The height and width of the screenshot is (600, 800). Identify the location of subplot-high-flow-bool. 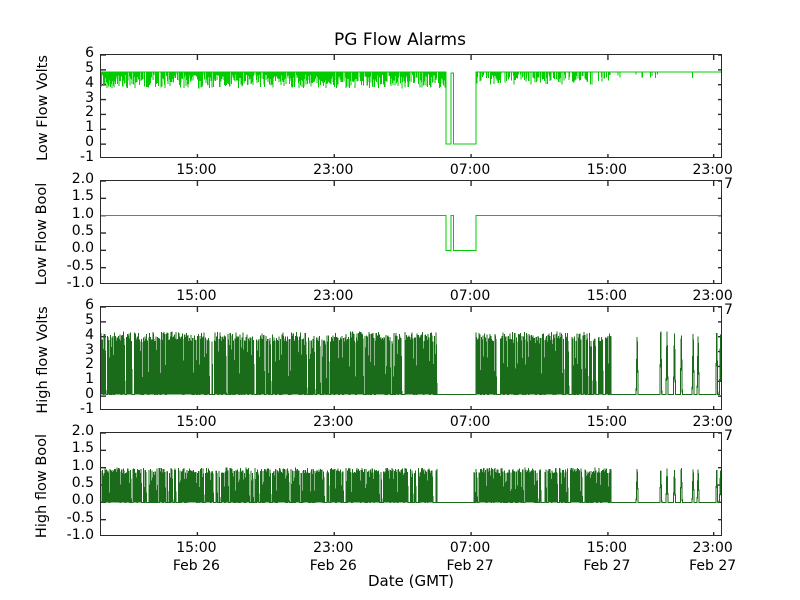
(411, 484).